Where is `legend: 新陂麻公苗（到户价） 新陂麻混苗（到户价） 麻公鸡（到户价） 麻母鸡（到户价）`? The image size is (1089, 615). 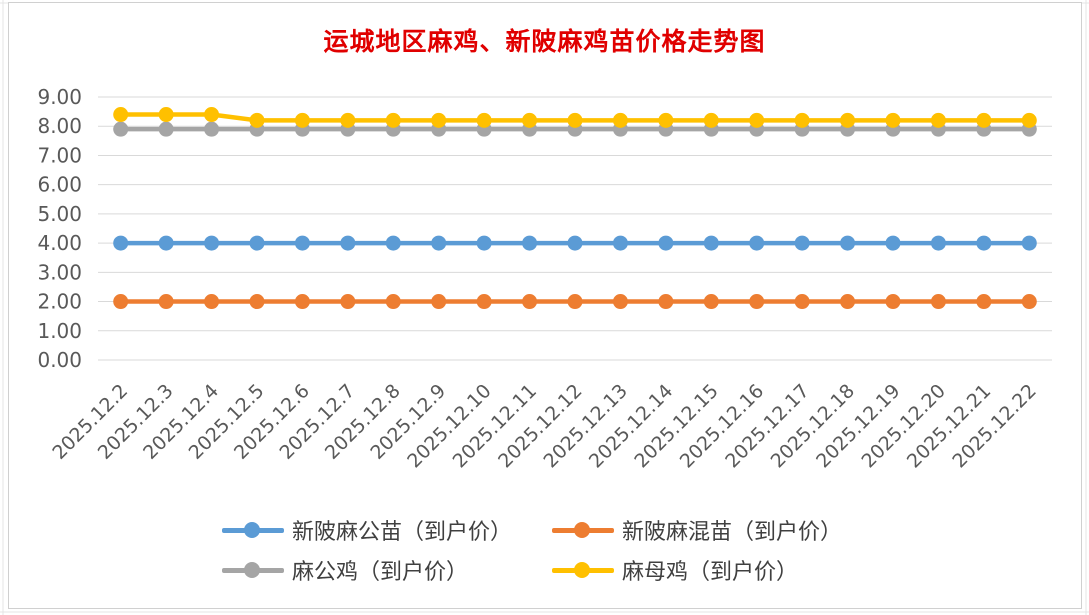 legend: 新陂麻公苗（到户价） 新陂麻混苗（到户价） 麻公鸡（到户价） 麻母鸡（到户价） is located at coordinates (544, 550).